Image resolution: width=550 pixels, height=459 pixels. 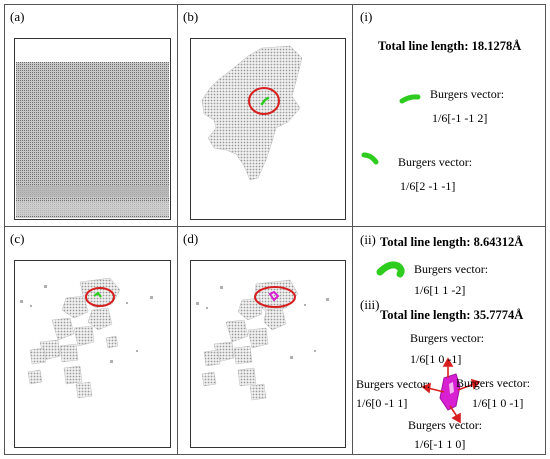 I want to click on burgers-vector-label-iii-right: Burgers vector:, so click(x=493, y=383).